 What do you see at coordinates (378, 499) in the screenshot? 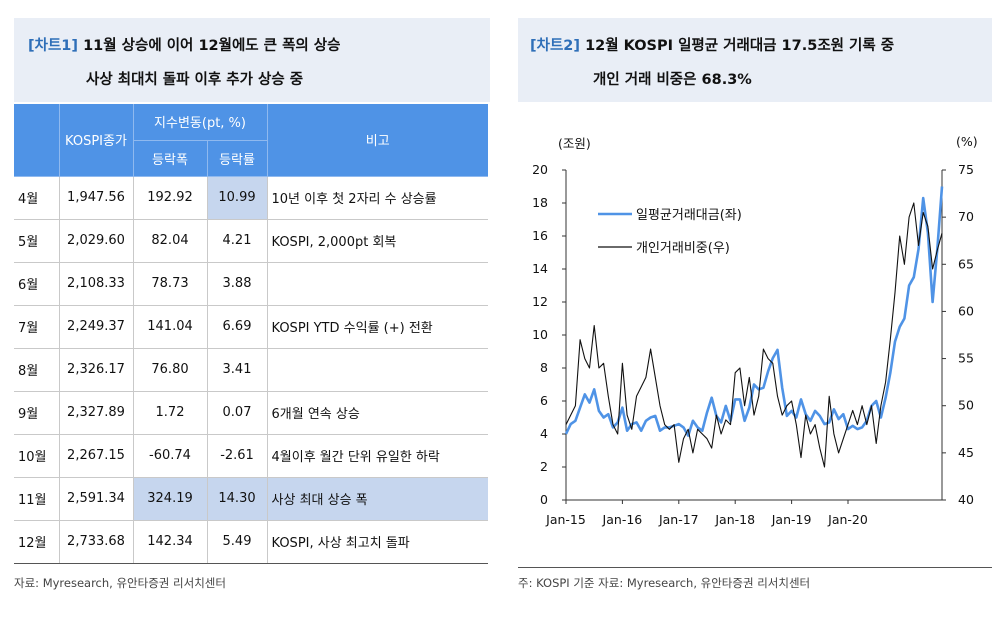
I see `cell-note: 사상 최대 상승 폭` at bounding box center [378, 499].